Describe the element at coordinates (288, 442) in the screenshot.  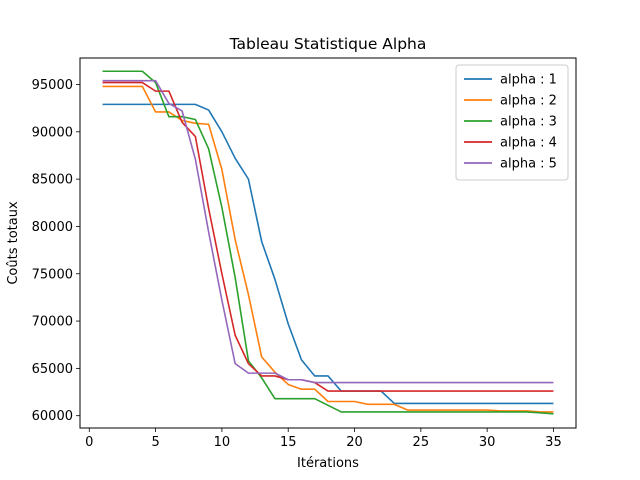
I see `x-tick-label: 15` at that location.